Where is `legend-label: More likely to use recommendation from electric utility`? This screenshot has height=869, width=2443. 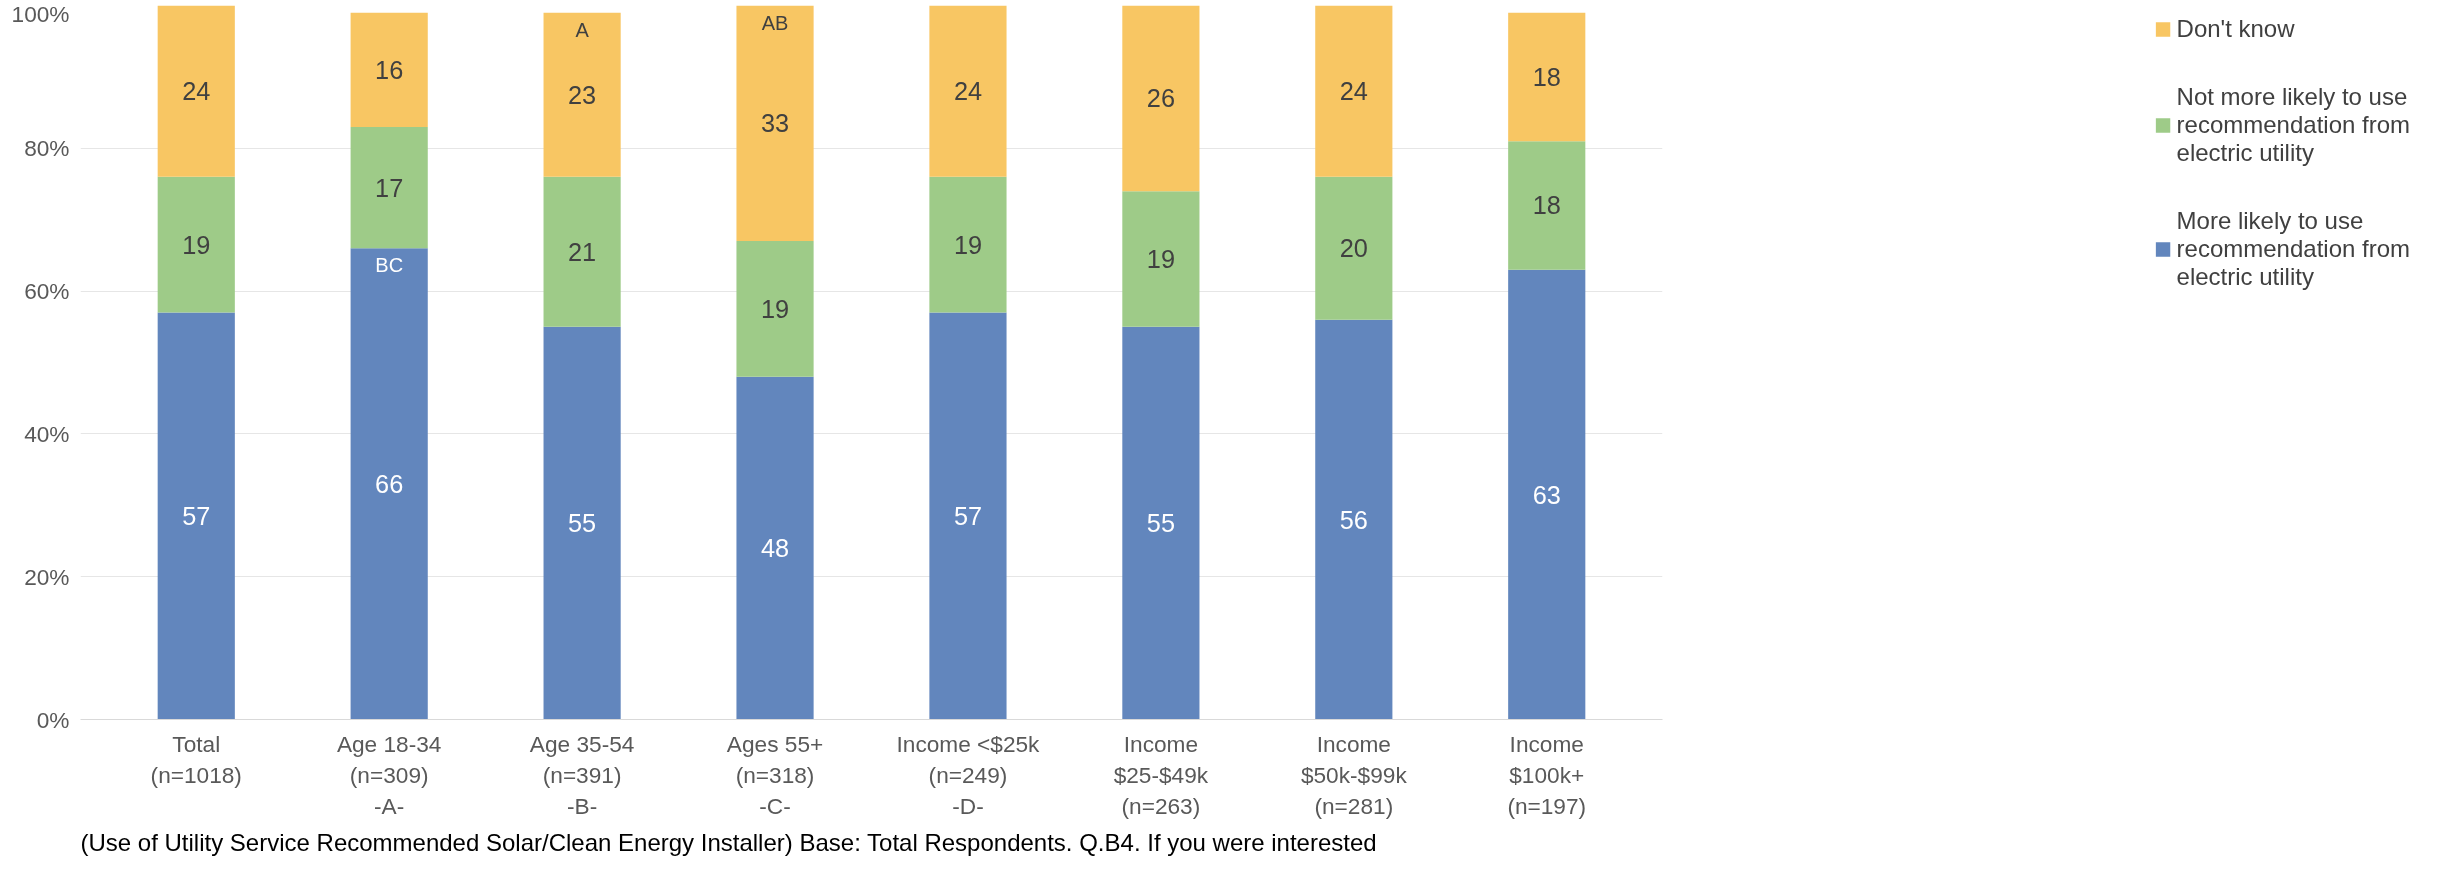
legend-label: More likely to use recommendation from electric utility is located at coordinates (2293, 249).